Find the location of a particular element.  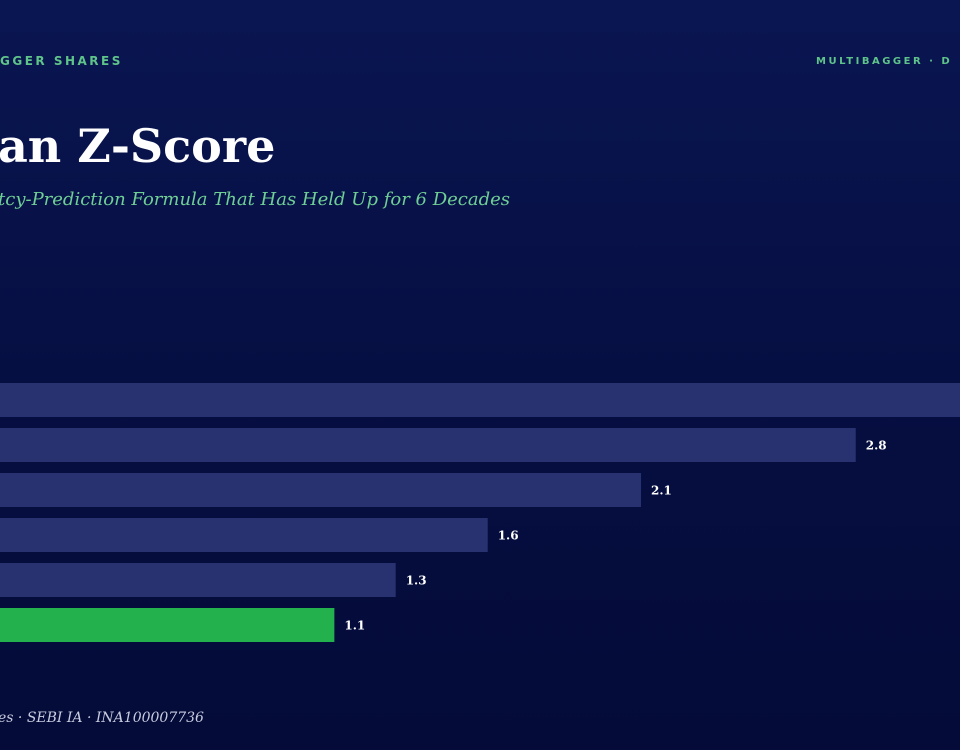

brand-left: GGER SHARES is located at coordinates (61, 61).